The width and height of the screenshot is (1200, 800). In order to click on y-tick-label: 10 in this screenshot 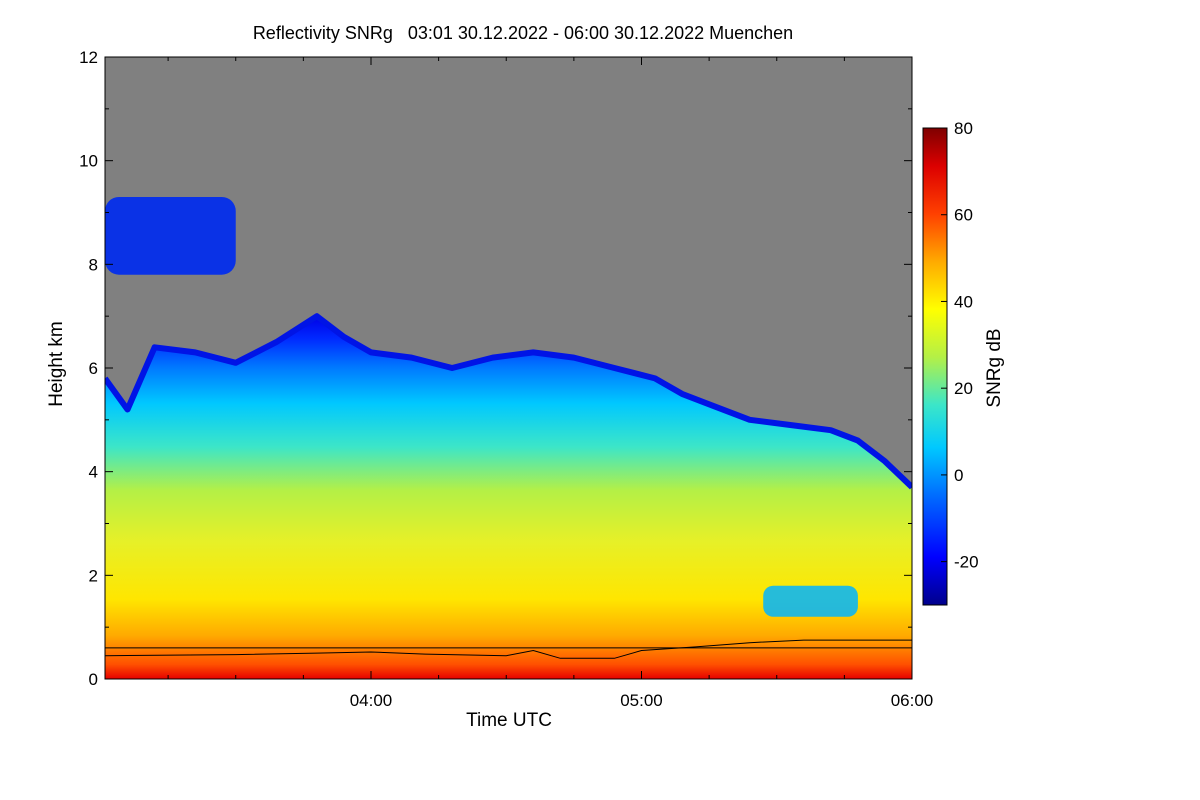, I will do `click(88, 161)`.